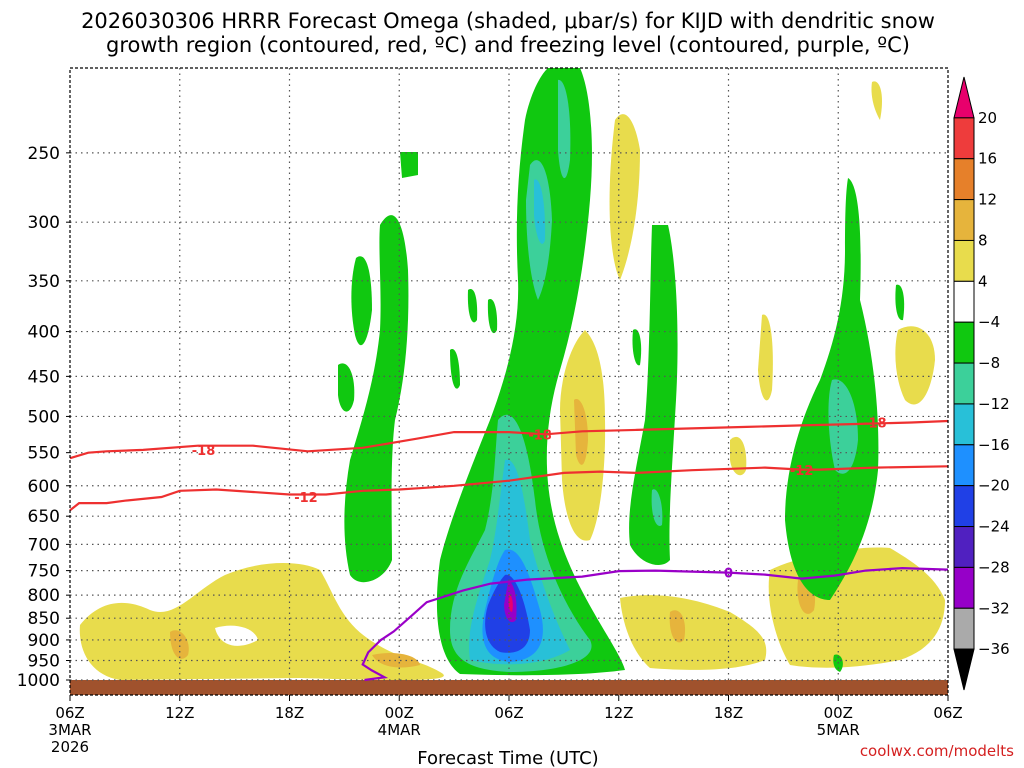 The height and width of the screenshot is (768, 1024). What do you see at coordinates (983, 240) in the screenshot?
I see `colorbar-label: 8` at bounding box center [983, 240].